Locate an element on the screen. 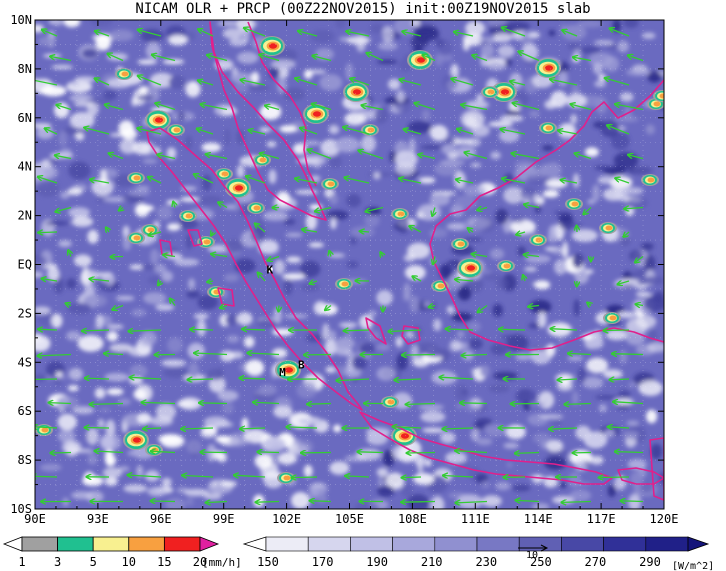 The image size is (726, 571). olr-swatch is located at coordinates (498, 544).